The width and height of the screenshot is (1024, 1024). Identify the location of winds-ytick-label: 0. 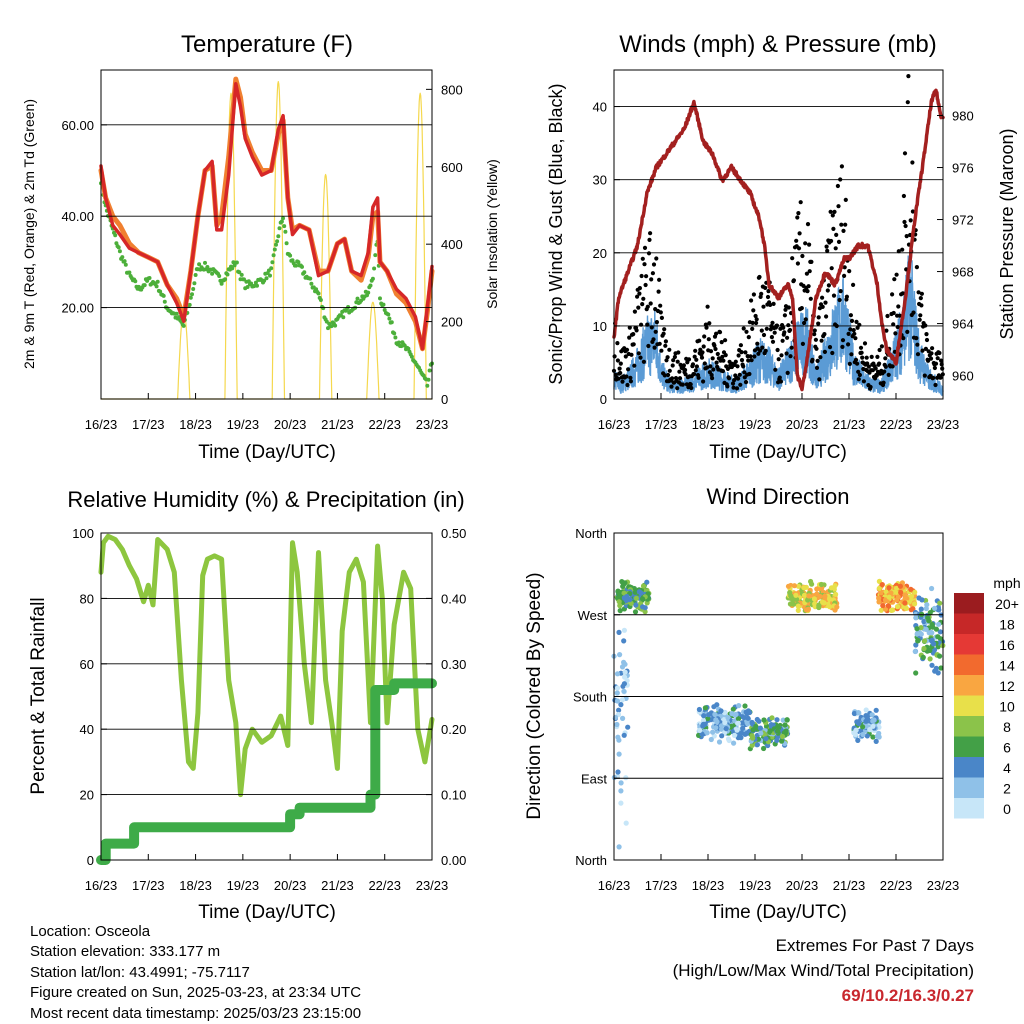
(603, 399).